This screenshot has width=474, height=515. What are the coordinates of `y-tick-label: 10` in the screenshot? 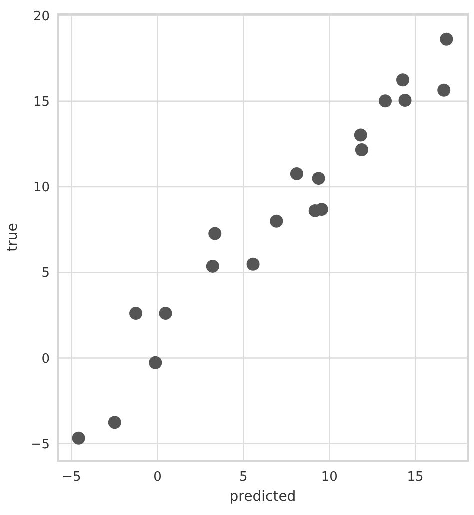 It's located at (41, 188).